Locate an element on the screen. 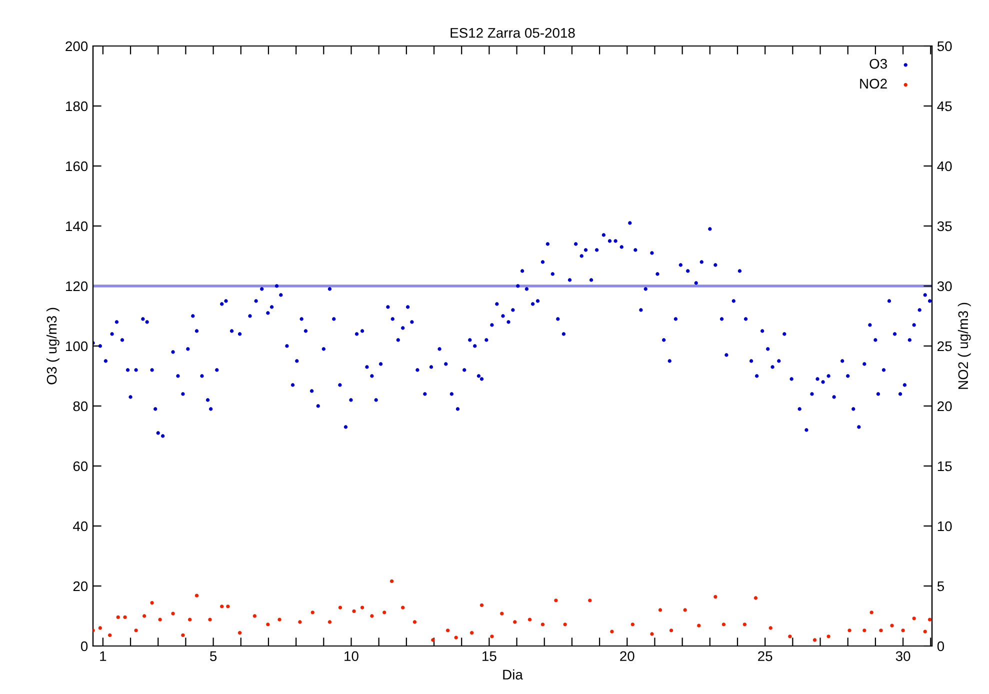  y2-tick-label: 50 is located at coordinates (944, 46).